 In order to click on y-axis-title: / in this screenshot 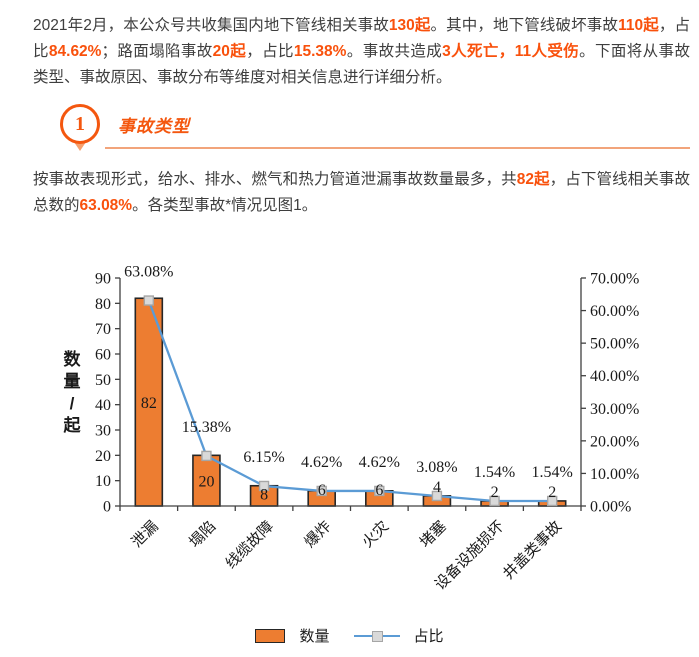, I will do `click(72, 403)`.